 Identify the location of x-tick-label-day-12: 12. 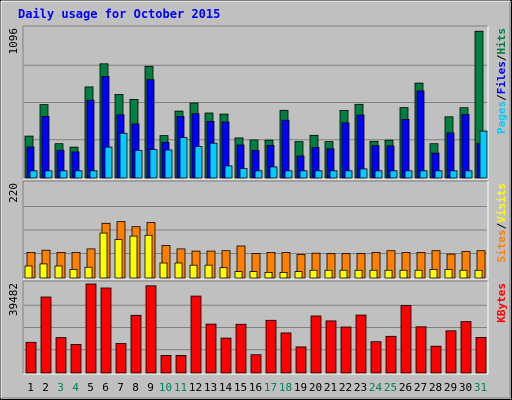
(195, 387).